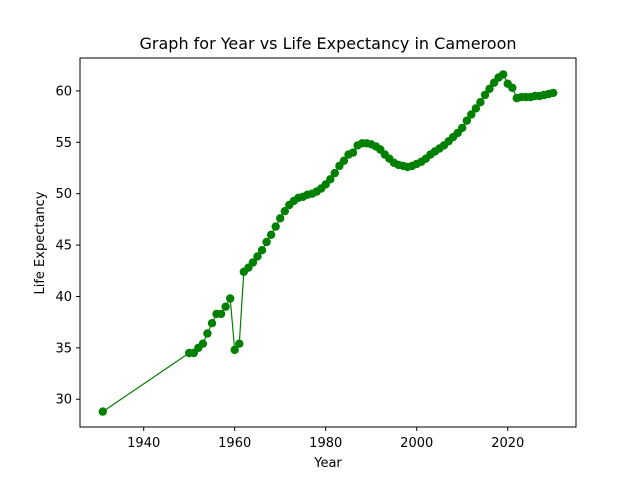 The width and height of the screenshot is (640, 480). What do you see at coordinates (63, 194) in the screenshot?
I see `y-tick-label: 50` at bounding box center [63, 194].